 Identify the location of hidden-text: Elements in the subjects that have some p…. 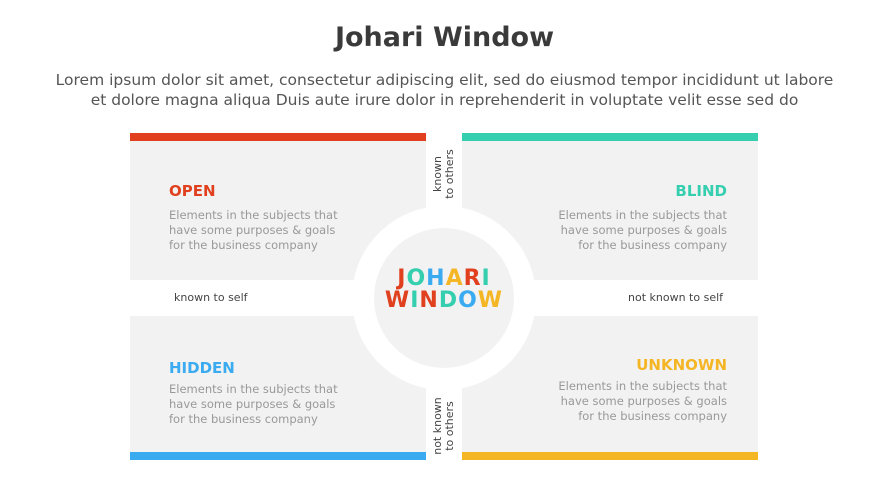
(253, 404).